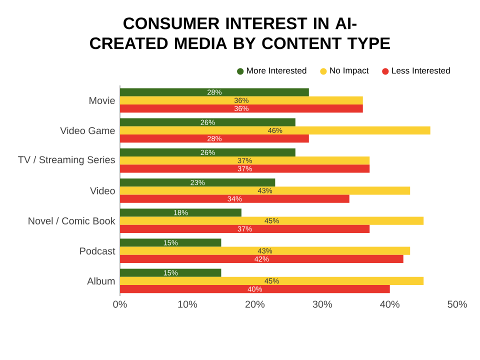 Image resolution: width=480 pixels, height=360 pixels. I want to click on y-tick-label: Video Game, so click(87, 130).